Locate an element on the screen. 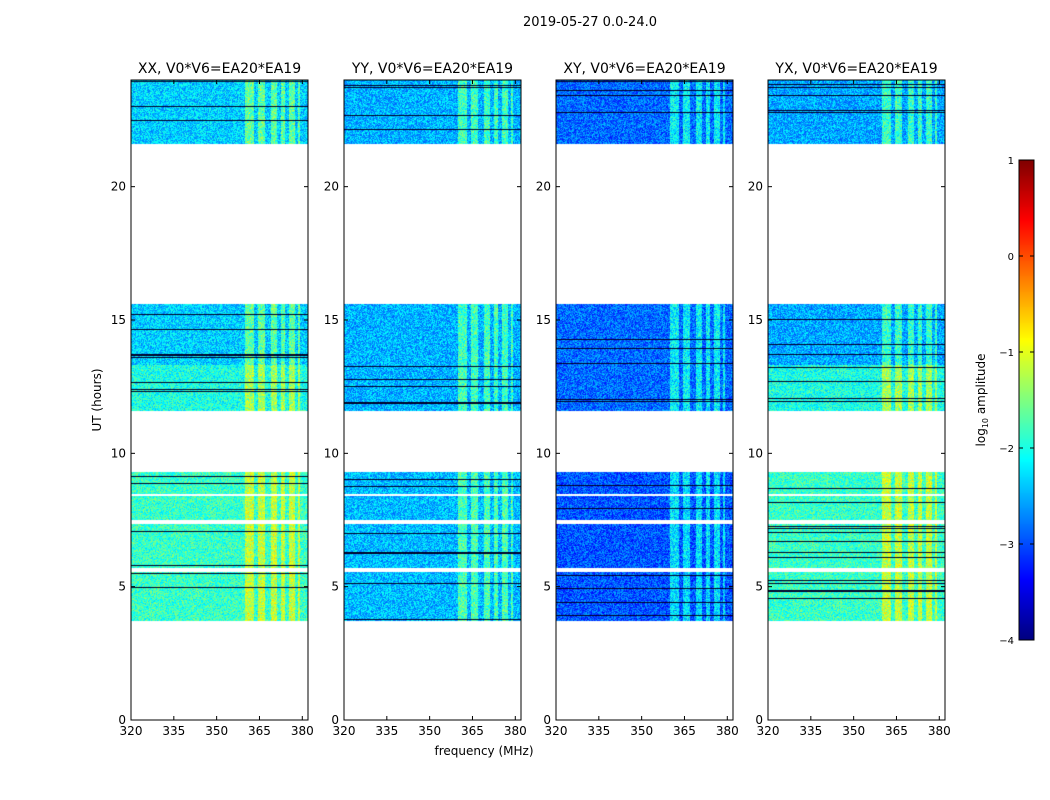 The height and width of the screenshot is (800, 1050). colorbar: −4 −3 −2 −1 0 1 log10 amplitude is located at coordinates (1004, 401).